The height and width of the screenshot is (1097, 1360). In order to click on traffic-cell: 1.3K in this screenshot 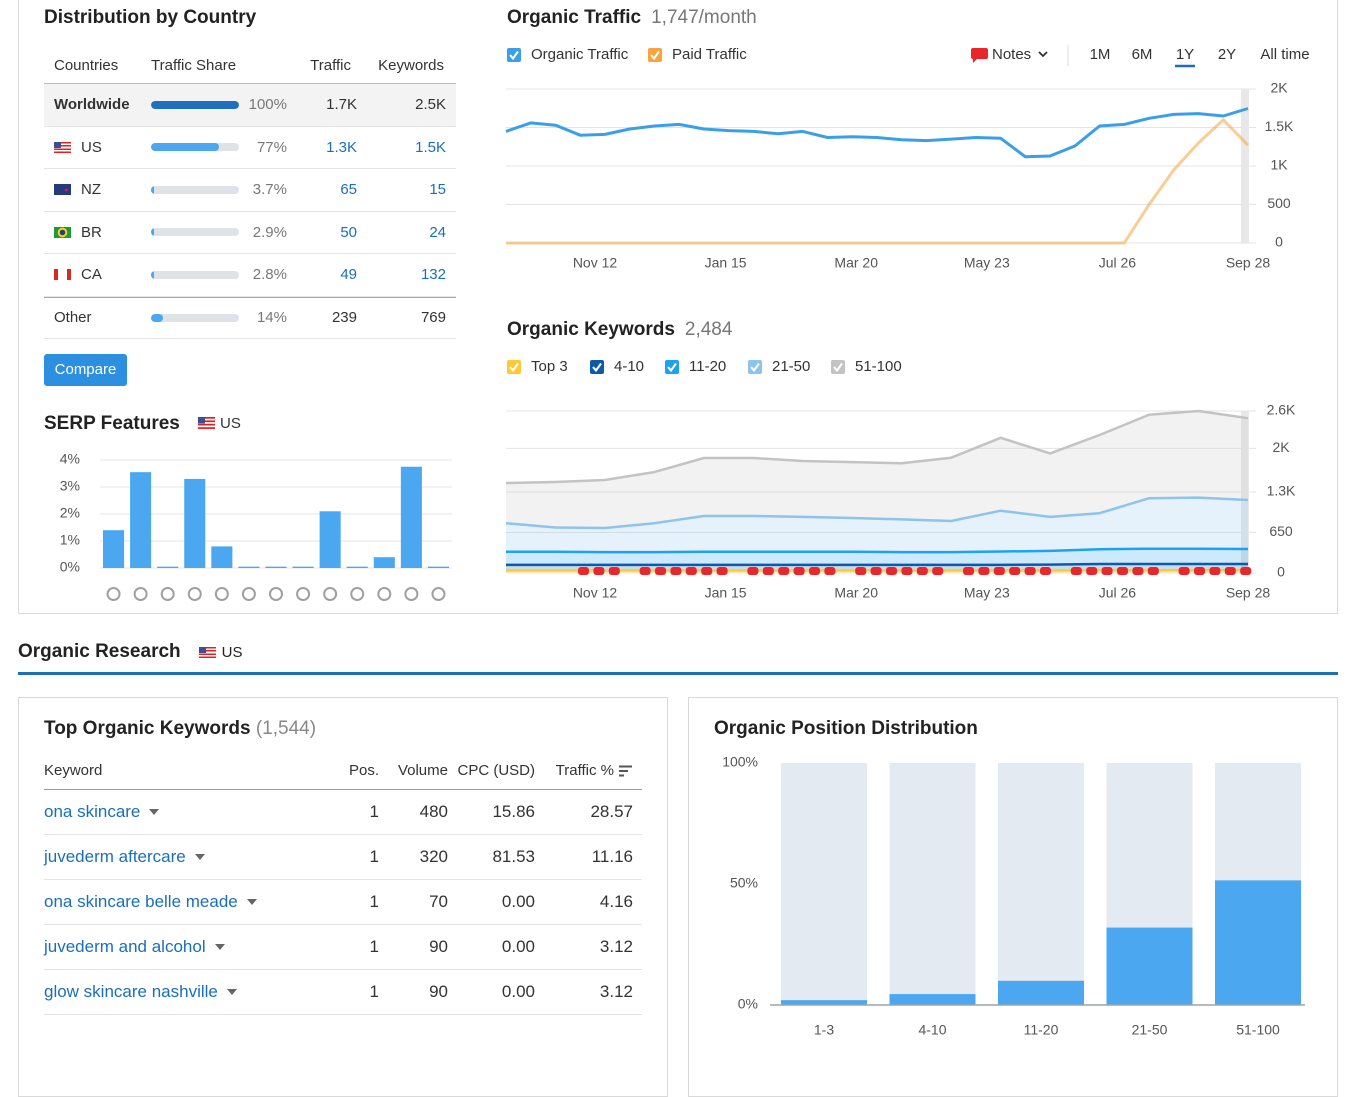, I will do `click(325, 147)`.